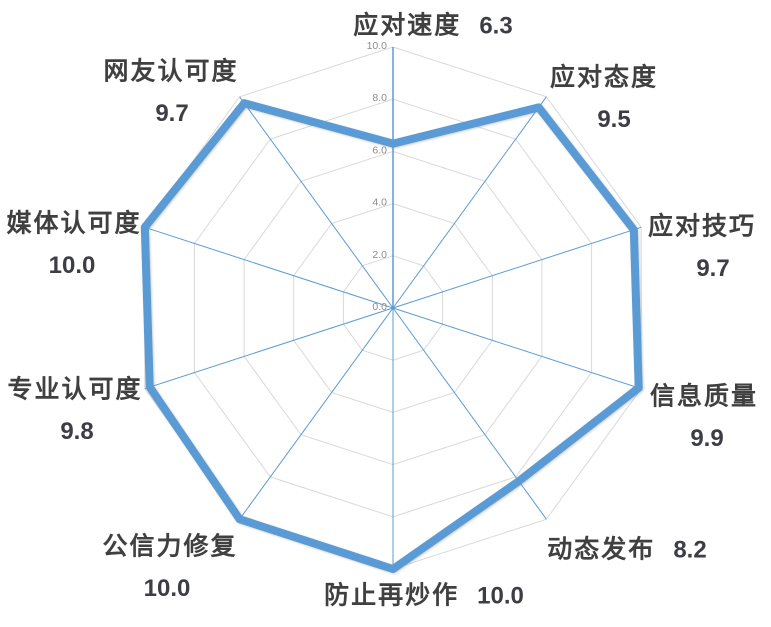  I want to click on tick-label: 6.0, so click(379, 150).